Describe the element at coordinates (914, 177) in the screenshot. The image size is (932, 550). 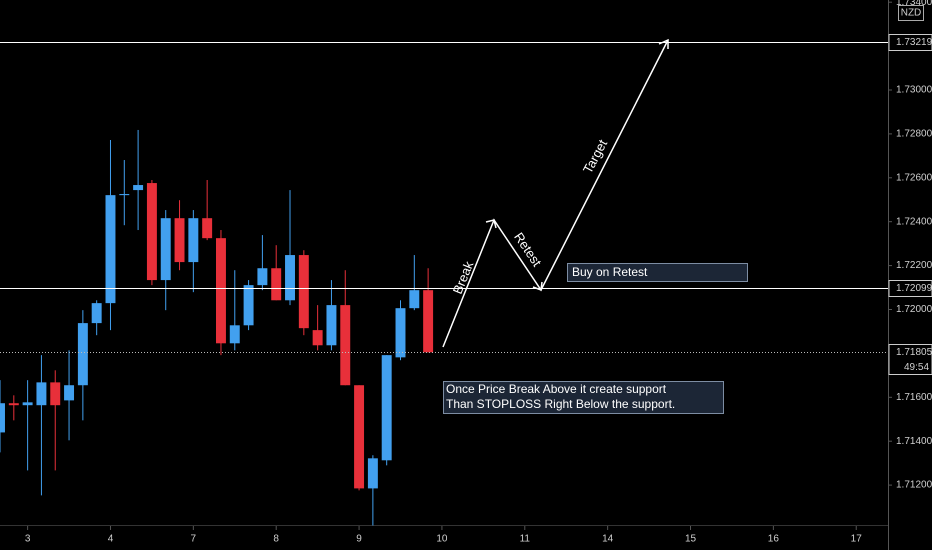
I see `y-tick-label: 1.72600` at that location.